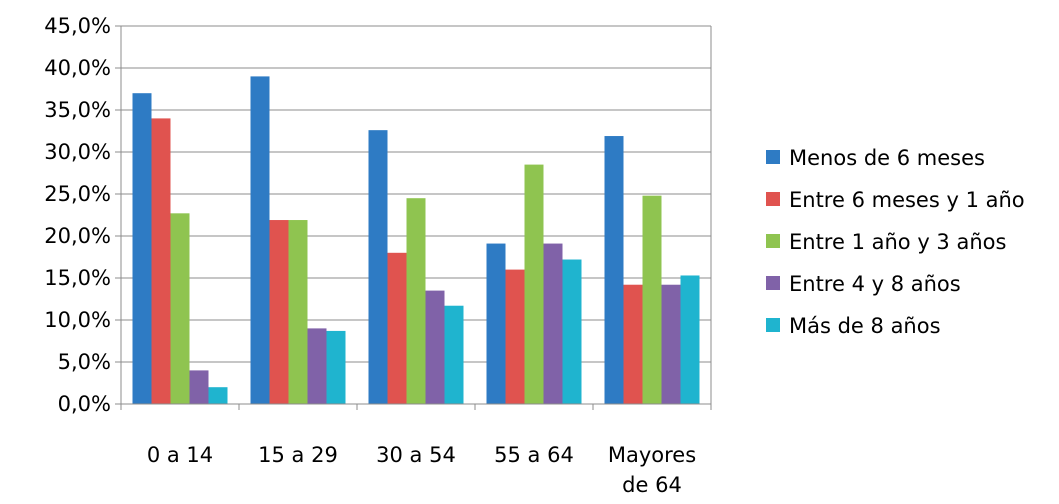 The image size is (1059, 504). Describe the element at coordinates (652, 455) in the screenshot. I see `x-tick-label-line: Mayores` at that location.